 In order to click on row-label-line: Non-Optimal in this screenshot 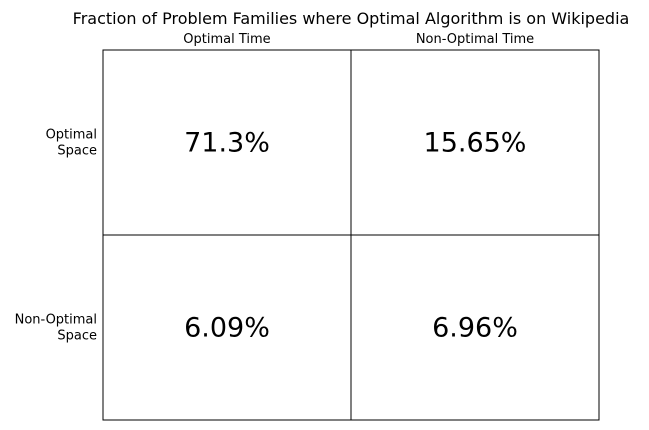, I will do `click(56, 319)`.